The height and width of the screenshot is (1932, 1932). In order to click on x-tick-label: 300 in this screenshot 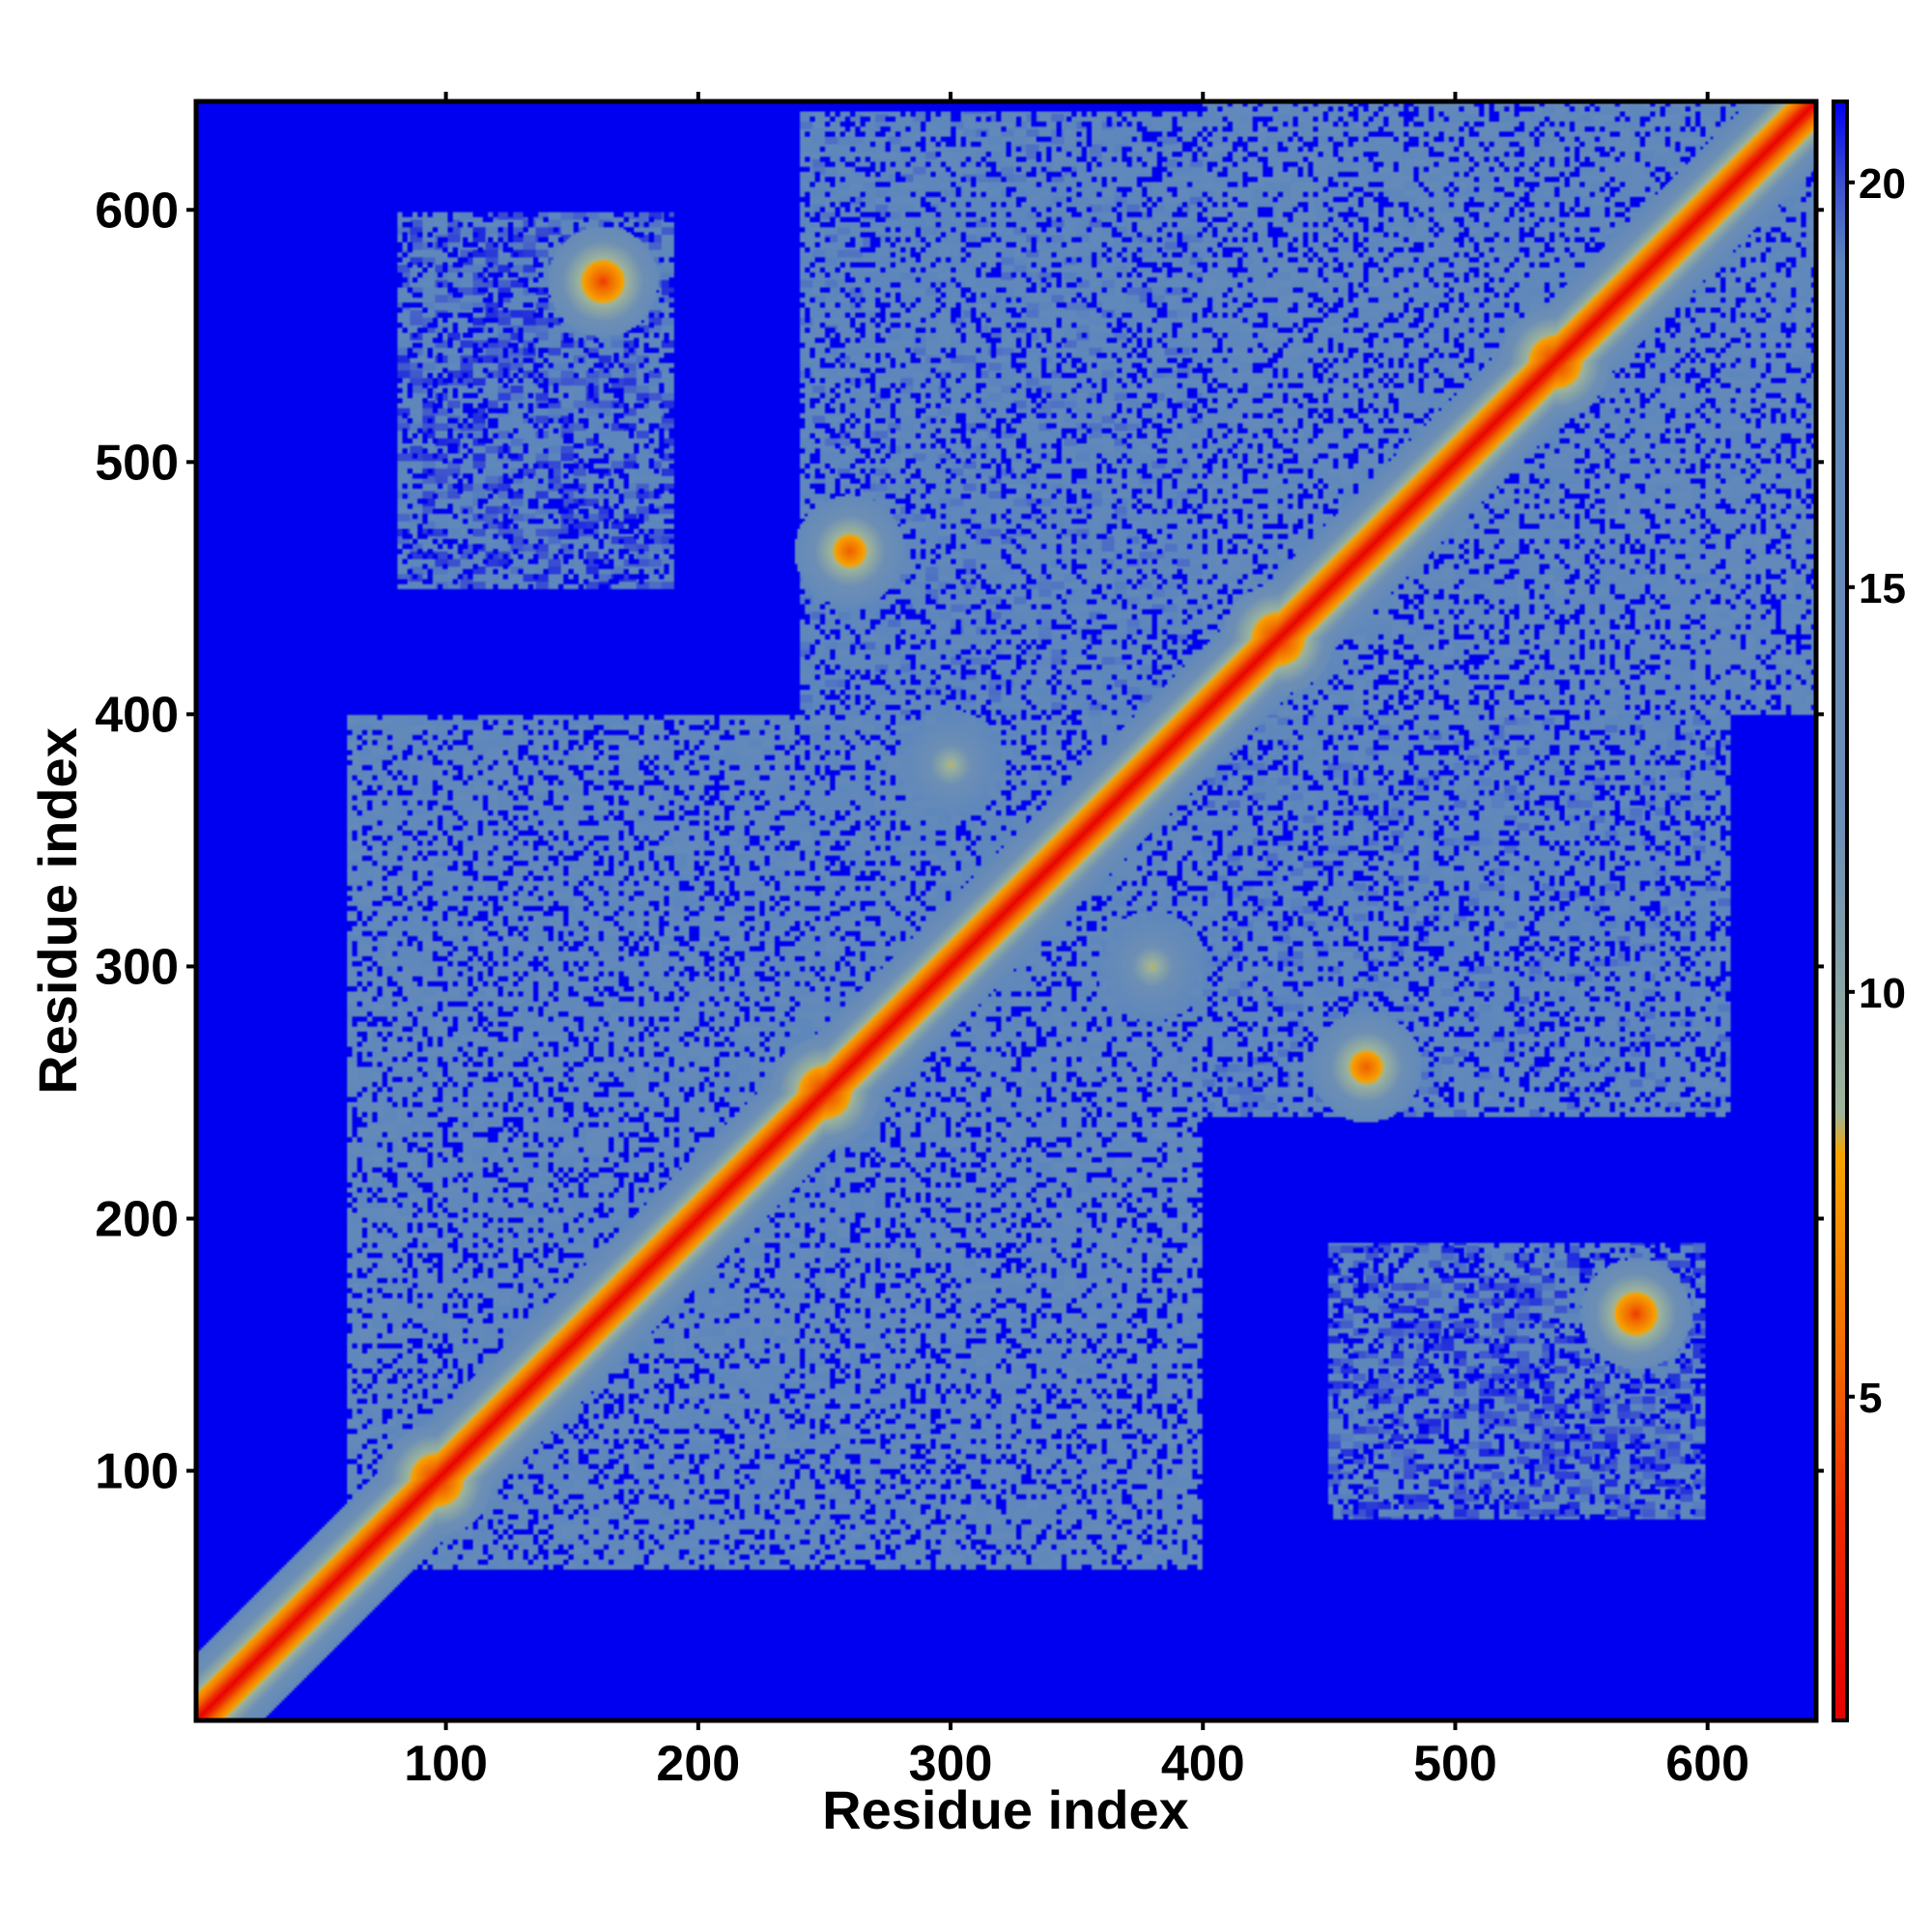, I will do `click(951, 1764)`.